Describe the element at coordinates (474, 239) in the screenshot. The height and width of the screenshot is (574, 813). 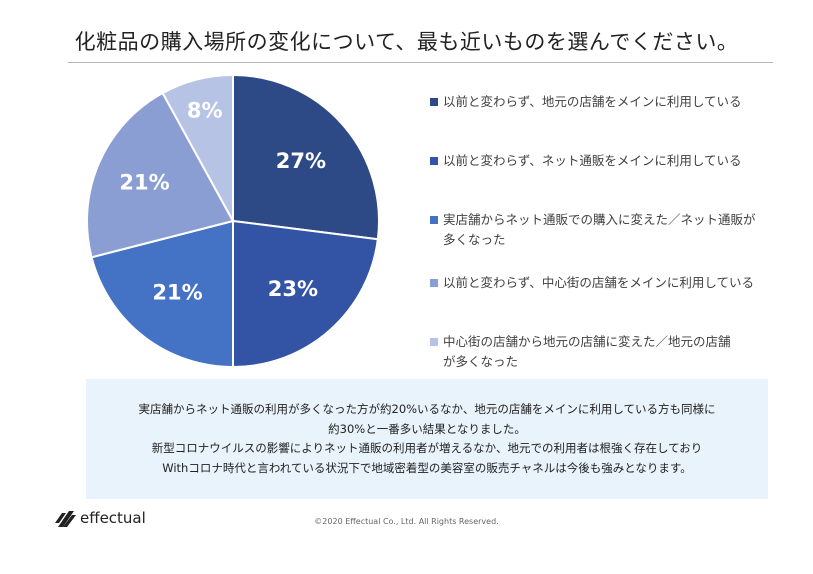
I see `legend-label-line2: 多くなった` at that location.